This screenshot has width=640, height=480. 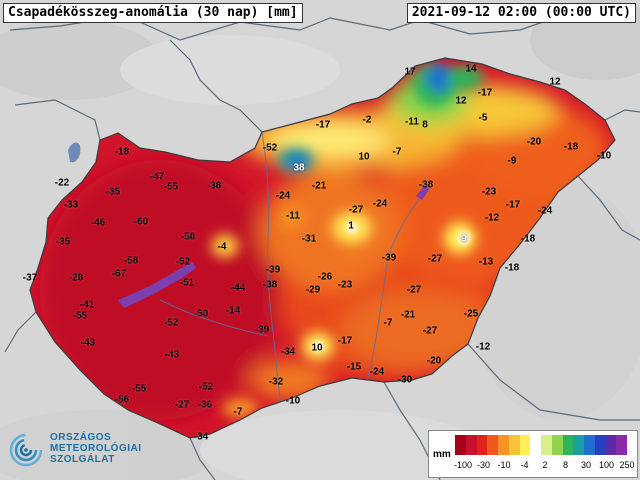 I want to click on station-value: -32, so click(x=276, y=382).